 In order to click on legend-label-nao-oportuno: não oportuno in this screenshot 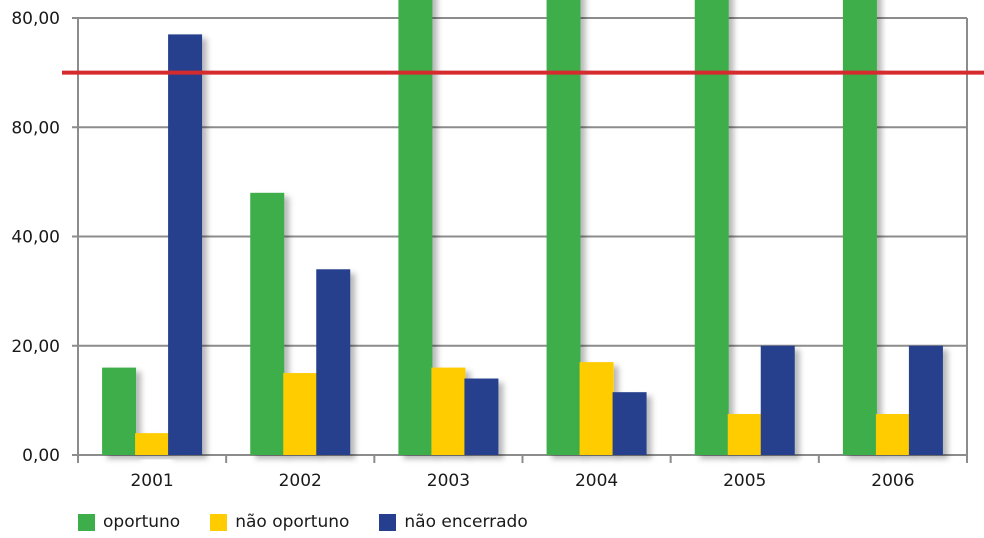, I will do `click(292, 522)`.